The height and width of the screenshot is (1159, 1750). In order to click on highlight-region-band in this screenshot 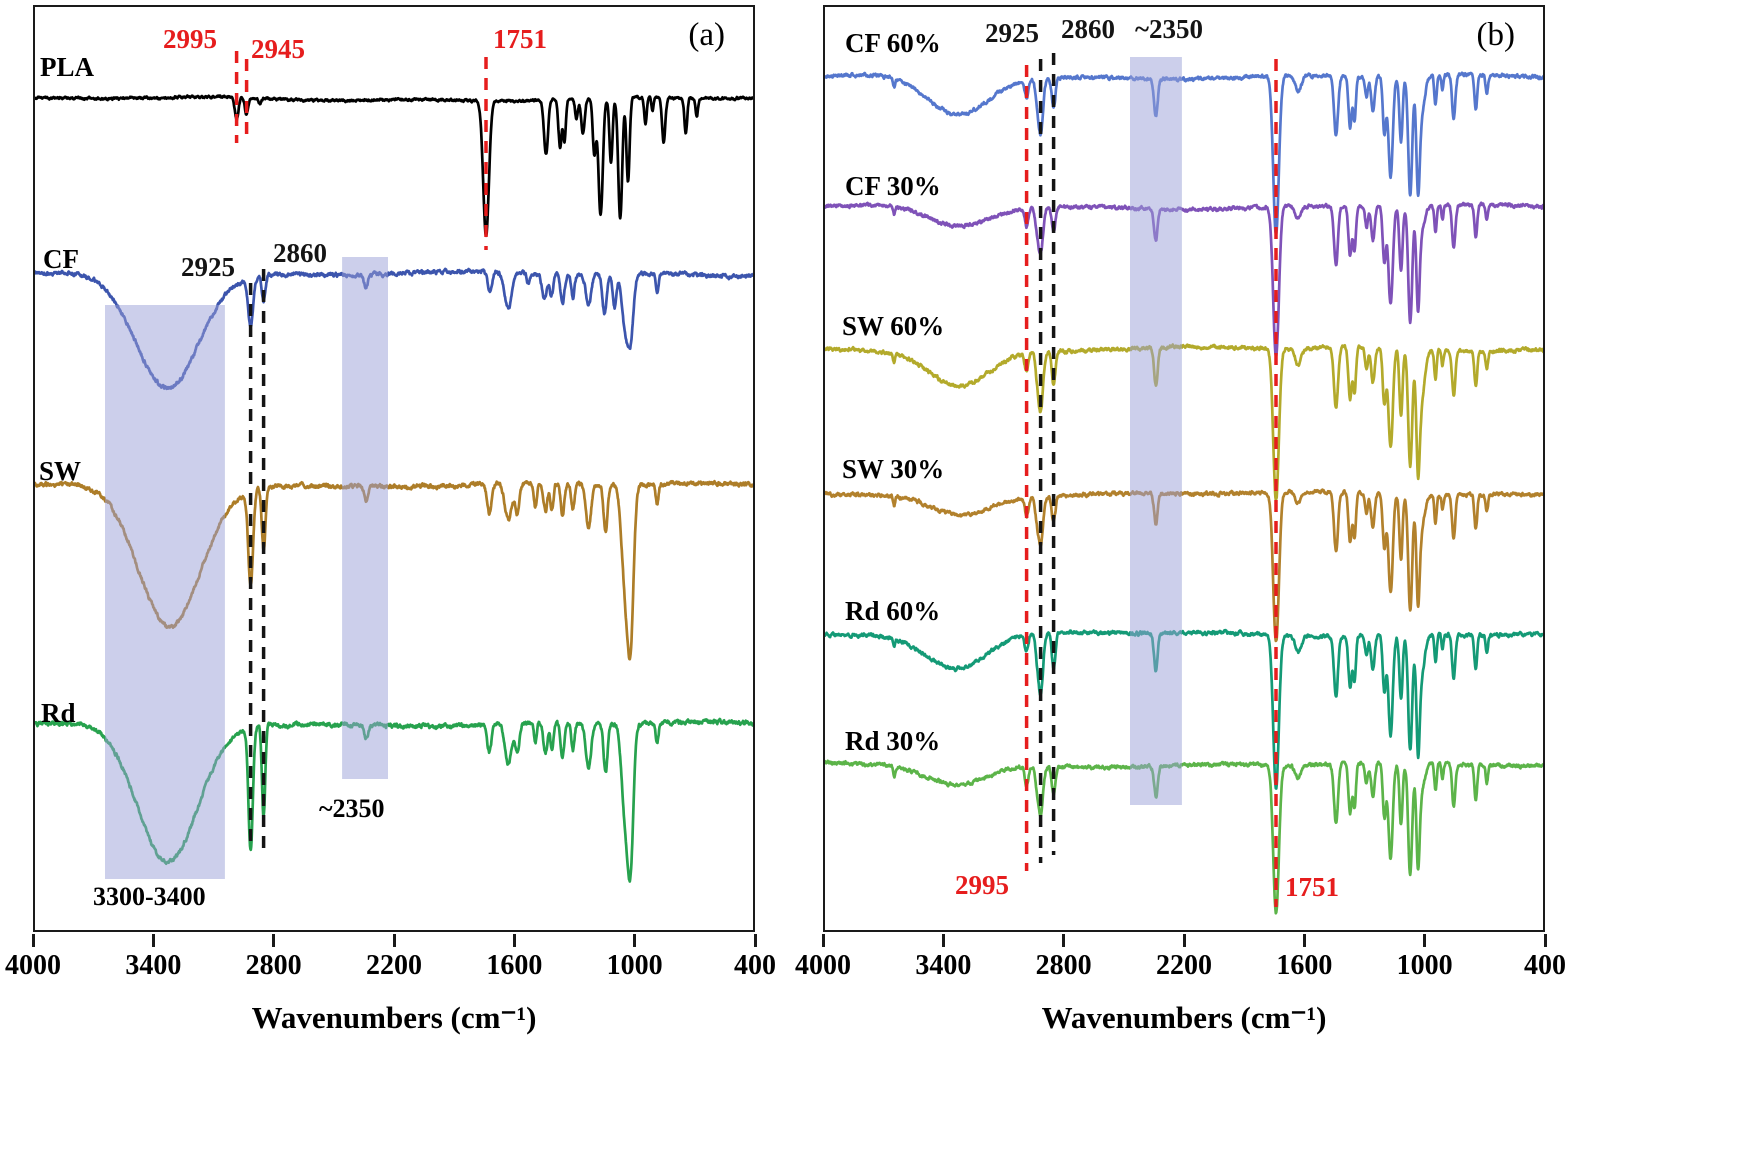, I will do `click(1156, 431)`.